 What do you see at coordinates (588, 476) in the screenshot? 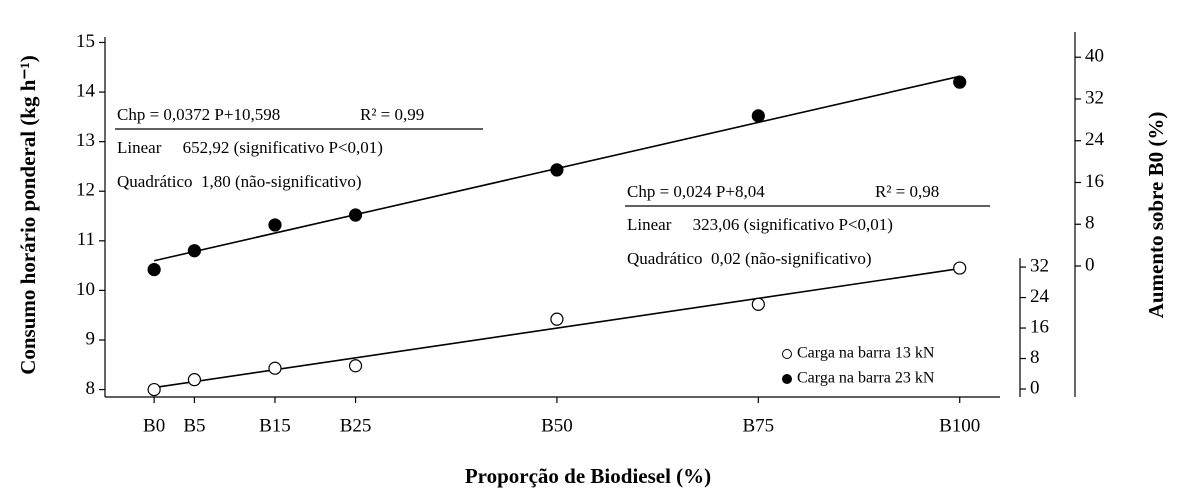
I see `x-axis-label: Proporção de Biodiesel (%)` at bounding box center [588, 476].